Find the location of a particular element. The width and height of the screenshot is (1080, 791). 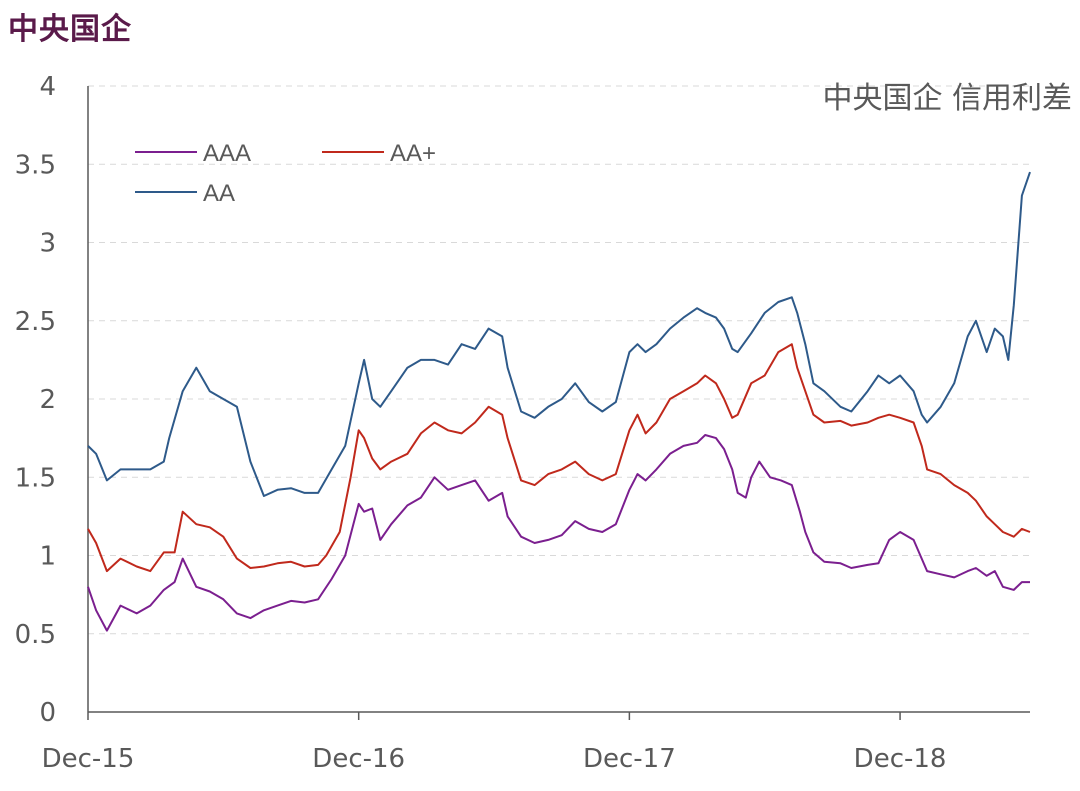

legend-label: AA is located at coordinates (219, 193).